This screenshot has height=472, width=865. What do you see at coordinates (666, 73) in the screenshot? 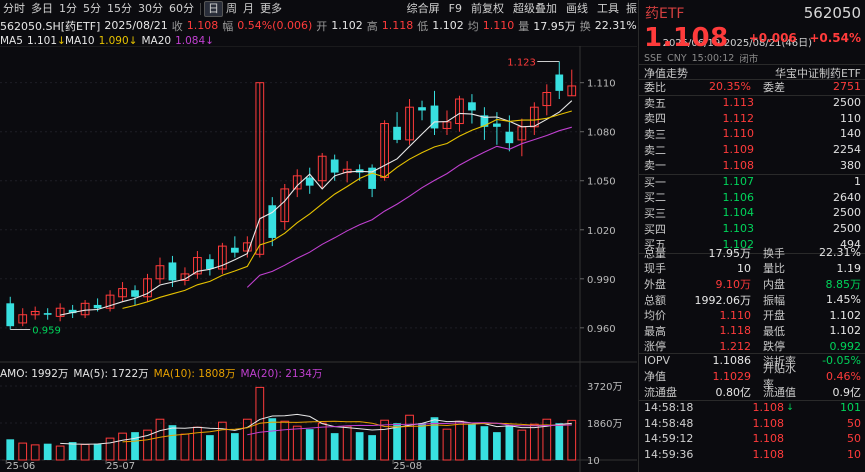
I see `nav-trend-tab: 净值走势` at bounding box center [666, 73].